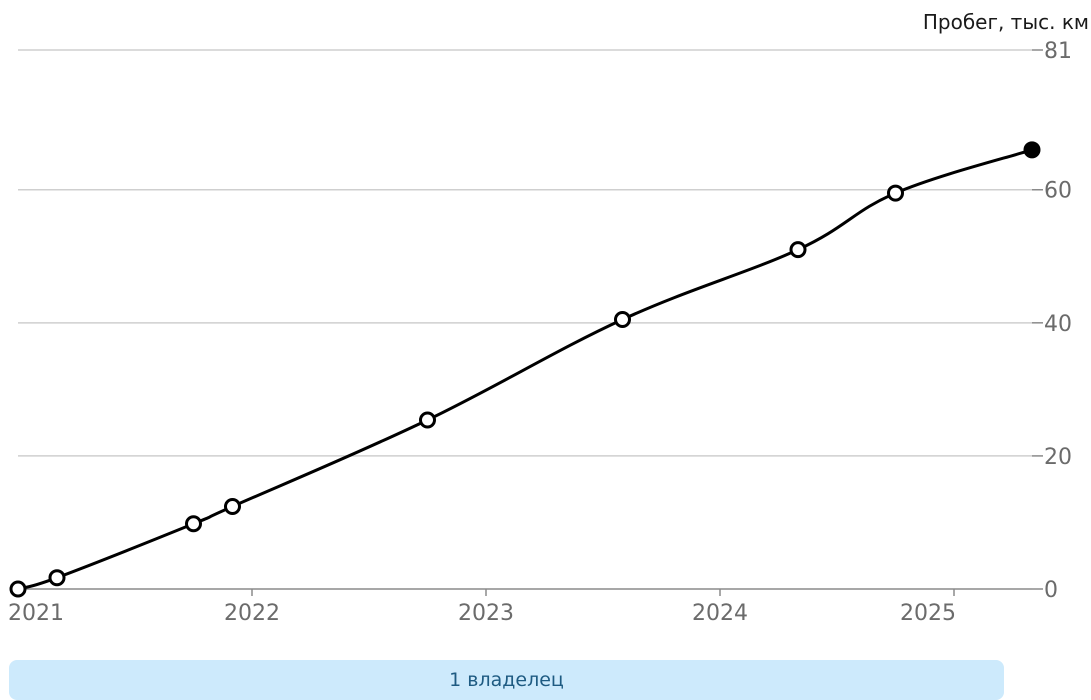 The image size is (1091, 700). What do you see at coordinates (1058, 191) in the screenshot?
I see `y-tick-label-60: 60` at bounding box center [1058, 191].